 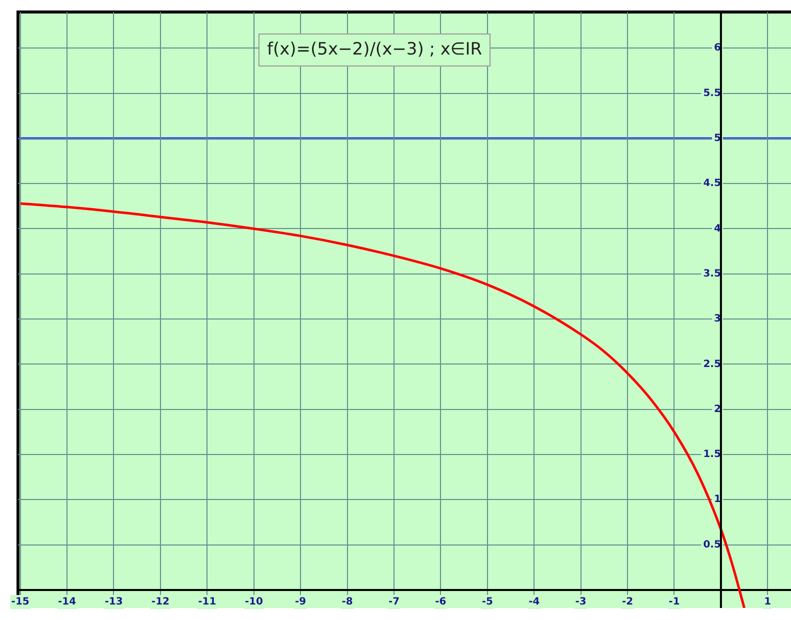 What do you see at coordinates (347, 602) in the screenshot?
I see `x-tick-label: -8` at bounding box center [347, 602].